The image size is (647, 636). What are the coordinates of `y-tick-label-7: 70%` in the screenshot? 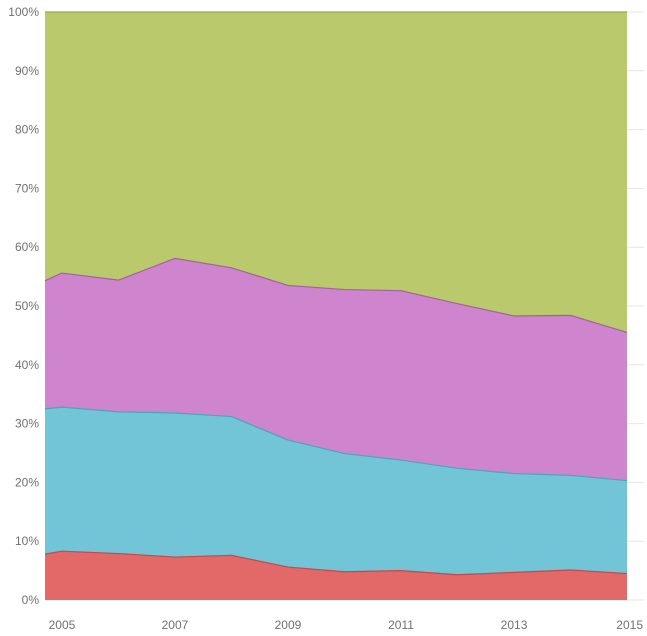 It's located at (27, 188).